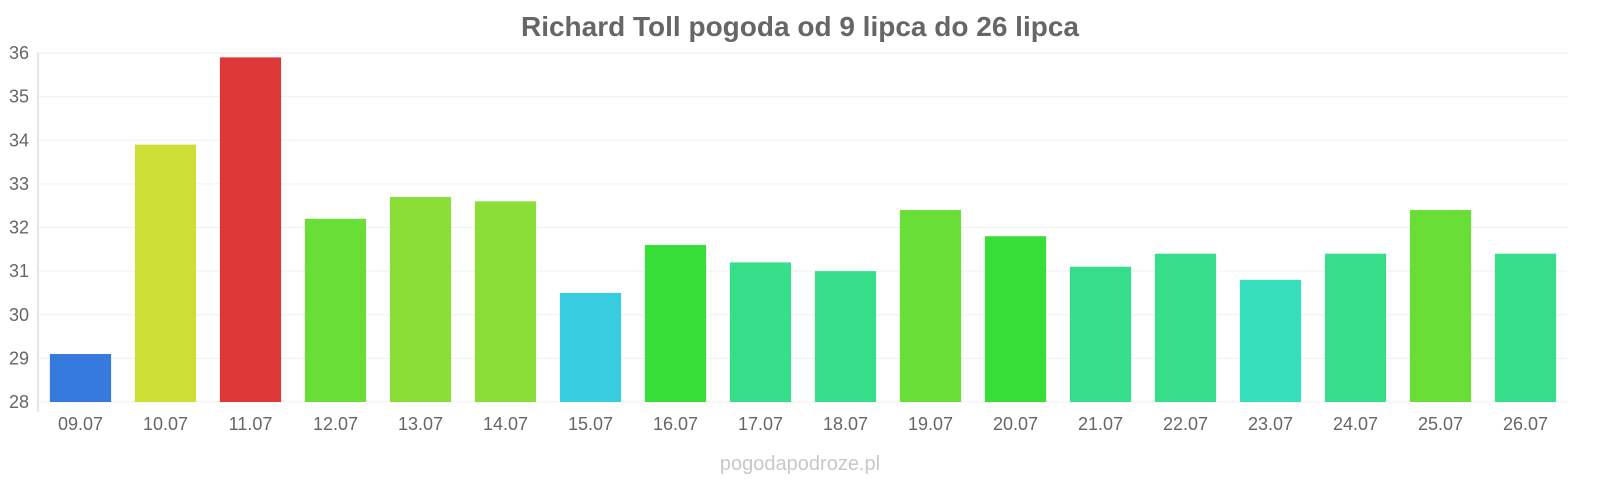 The height and width of the screenshot is (480, 1600). What do you see at coordinates (1355, 424) in the screenshot?
I see `x-tick-label: 24.07` at bounding box center [1355, 424].